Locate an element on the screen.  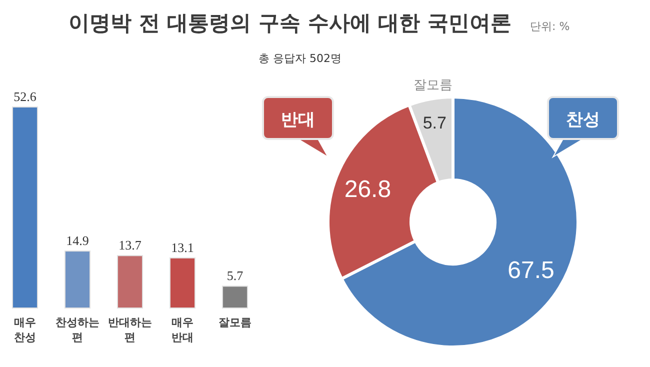
data-label: 13.1 is located at coordinates (182, 247).